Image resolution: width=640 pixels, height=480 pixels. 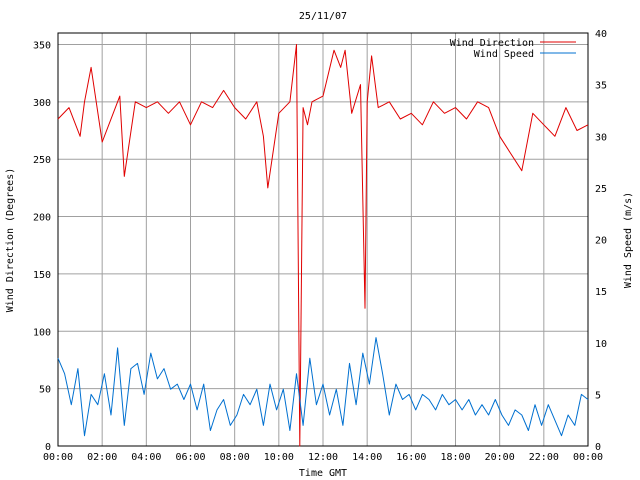 What do you see at coordinates (102, 457) in the screenshot?
I see `x-tick-label: 02:00` at bounding box center [102, 457].